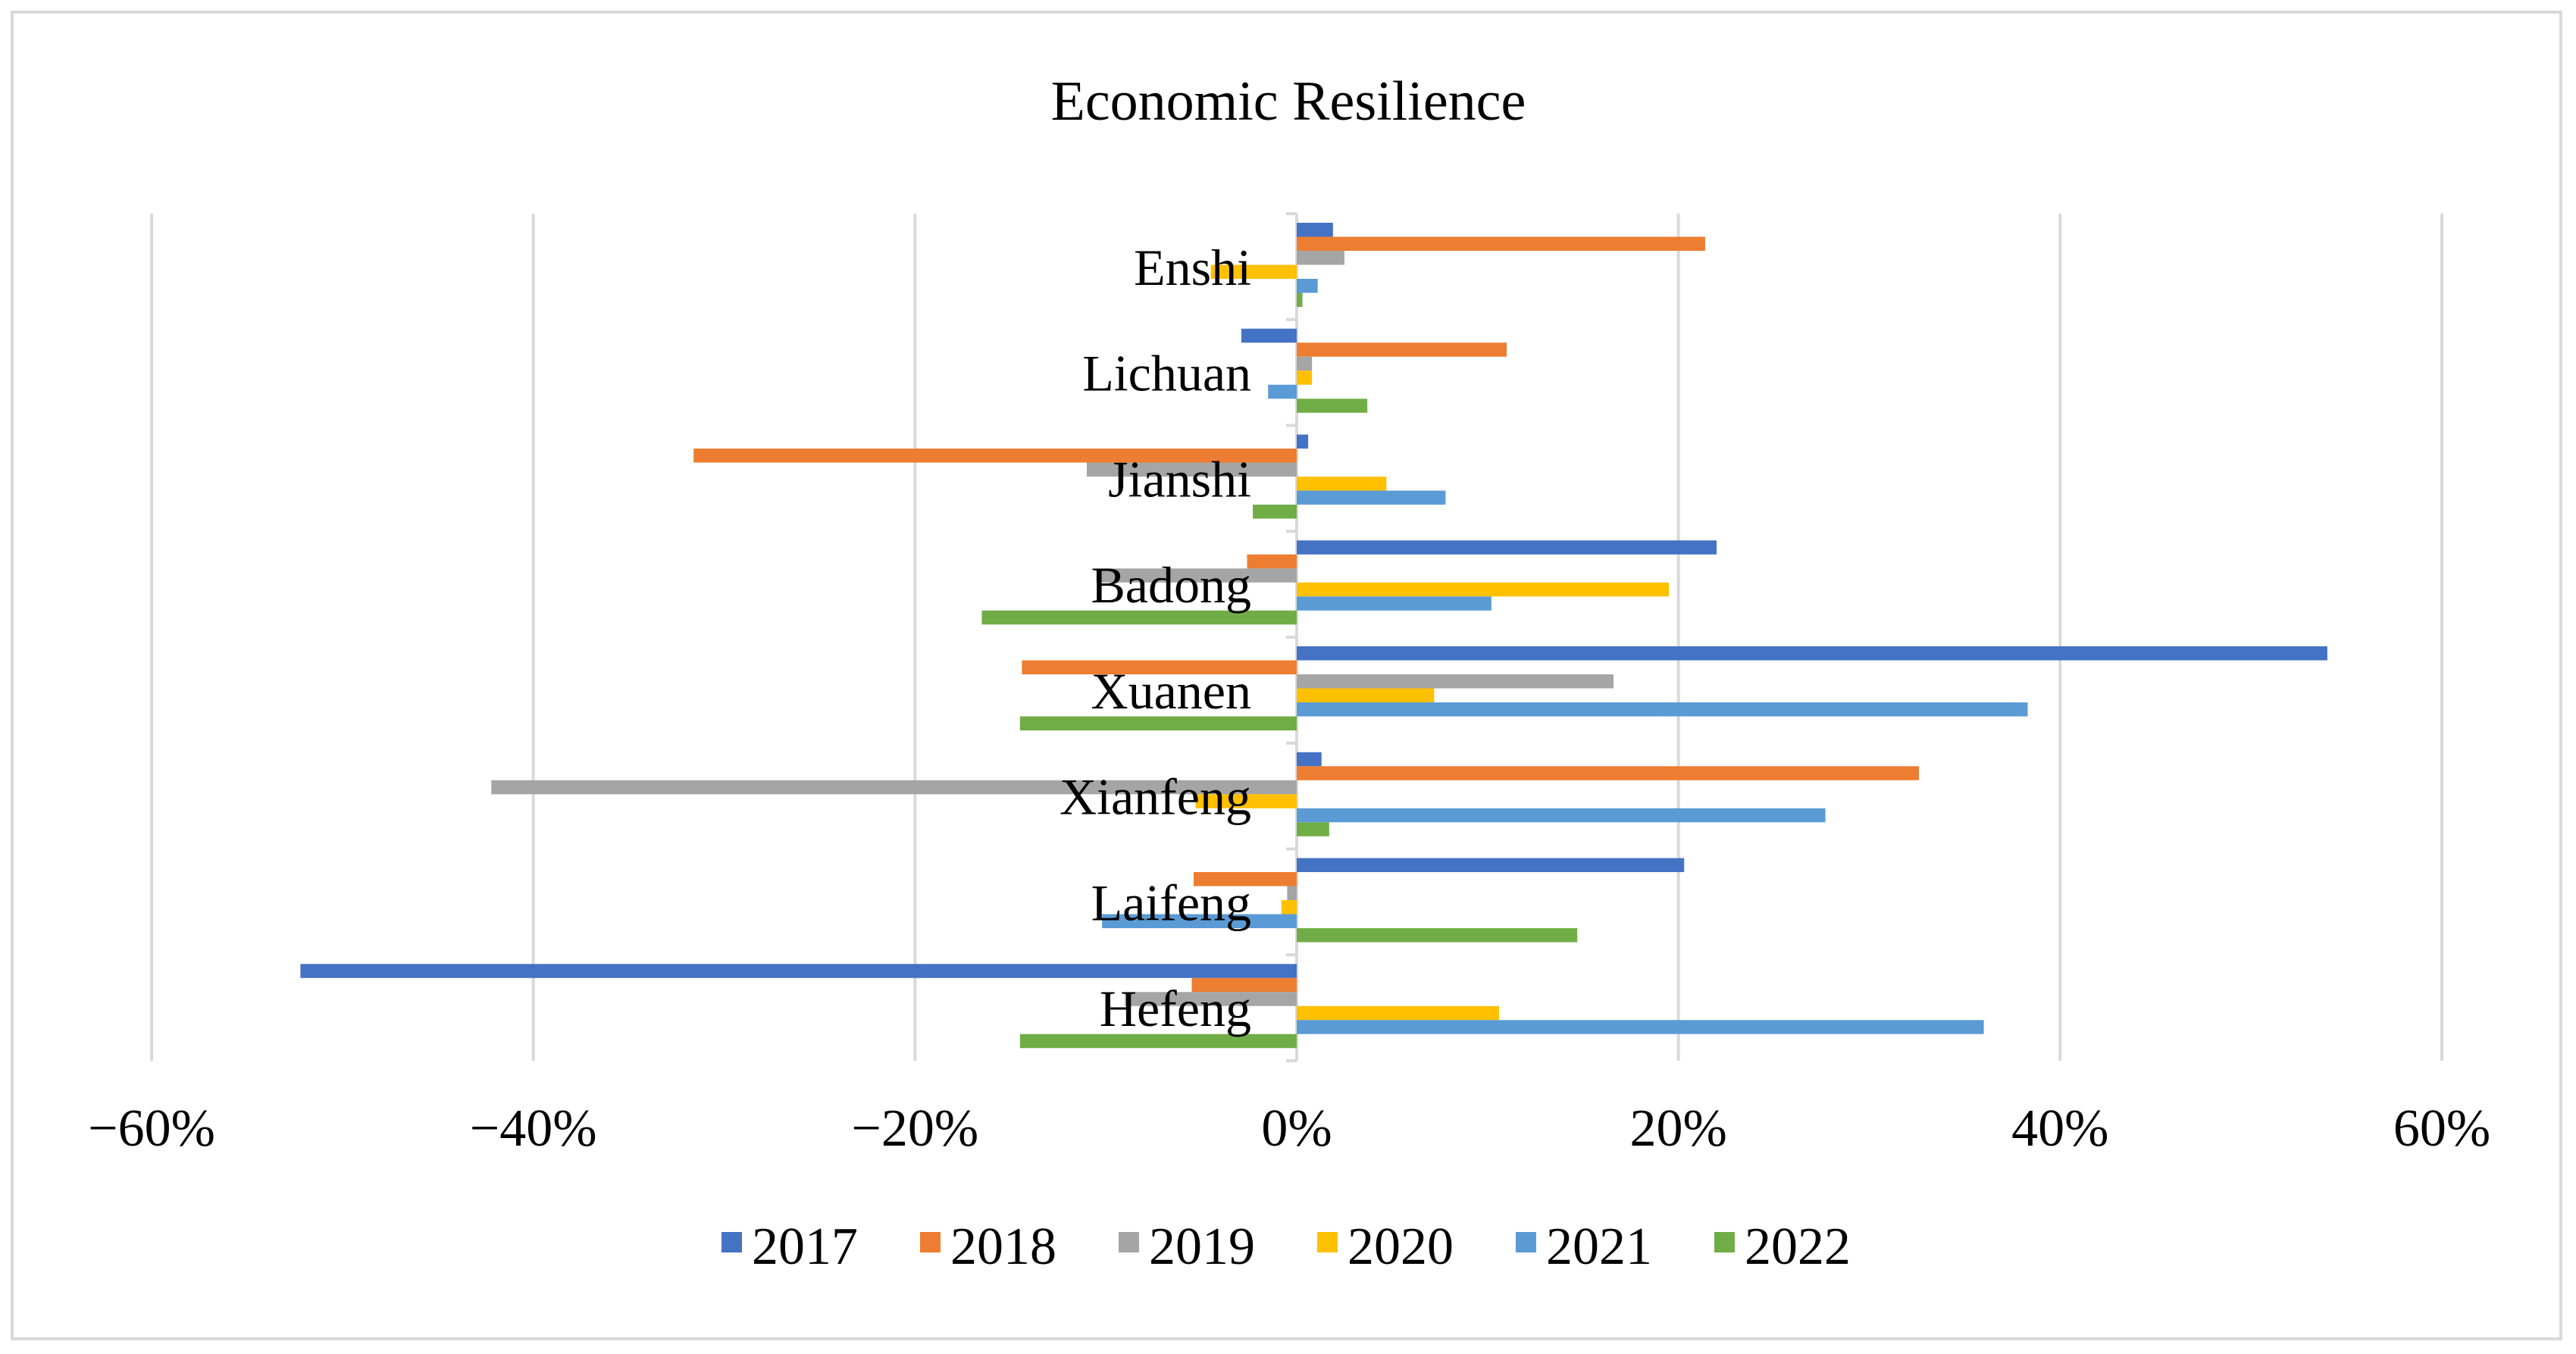 Image resolution: width=2576 pixels, height=1354 pixels. Describe the element at coordinates (1171, 691) in the screenshot. I see `category-label: Xuanen` at that location.